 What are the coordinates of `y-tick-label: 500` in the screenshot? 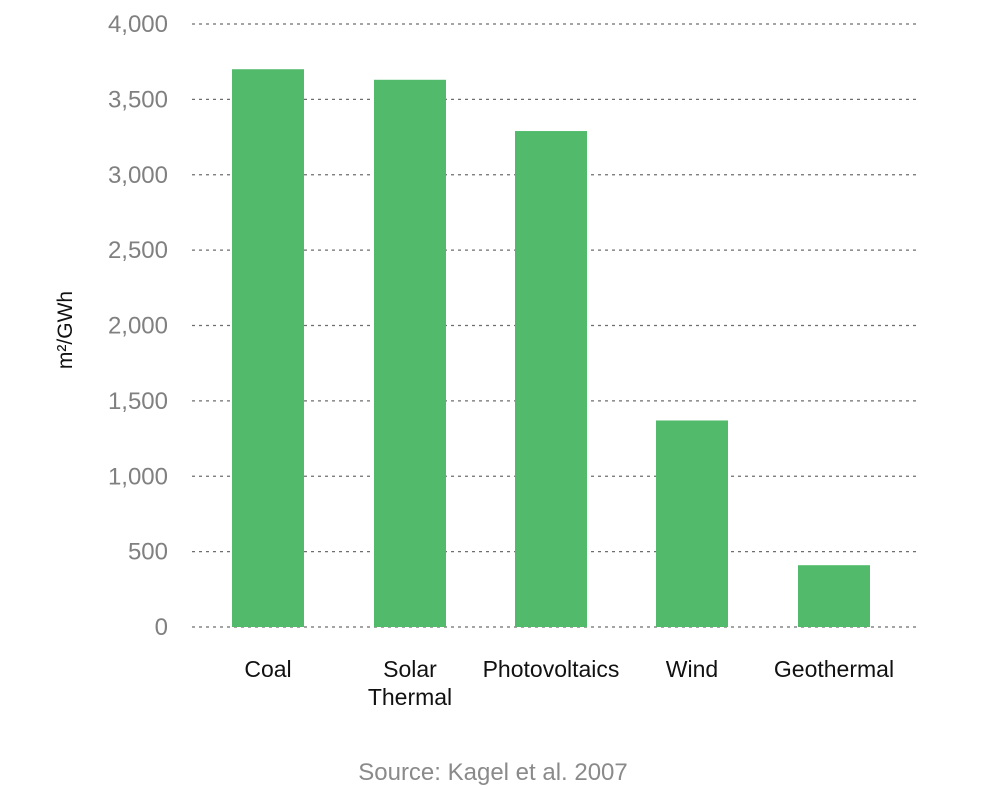 It's located at (148, 552).